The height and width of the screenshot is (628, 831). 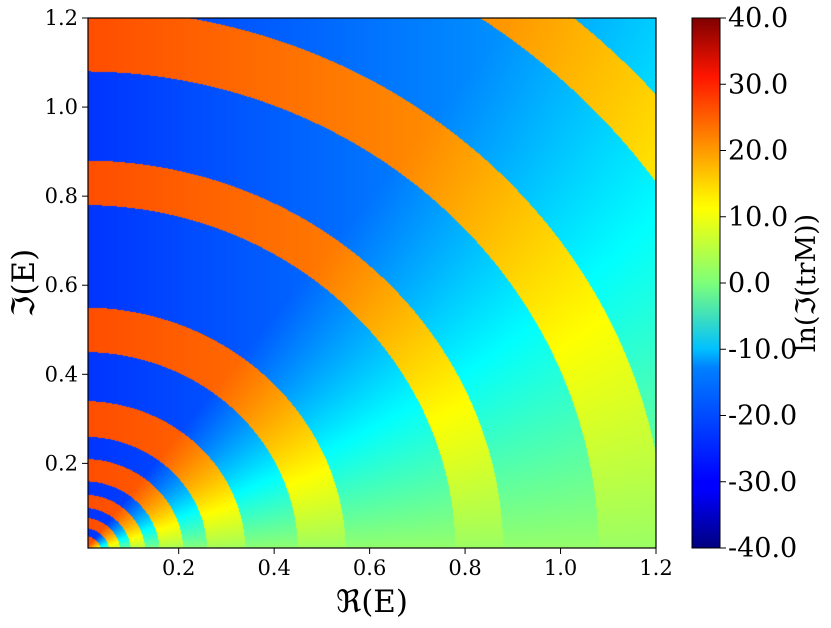 What do you see at coordinates (61, 107) in the screenshot?
I see `y-tick-label: 1.0` at bounding box center [61, 107].